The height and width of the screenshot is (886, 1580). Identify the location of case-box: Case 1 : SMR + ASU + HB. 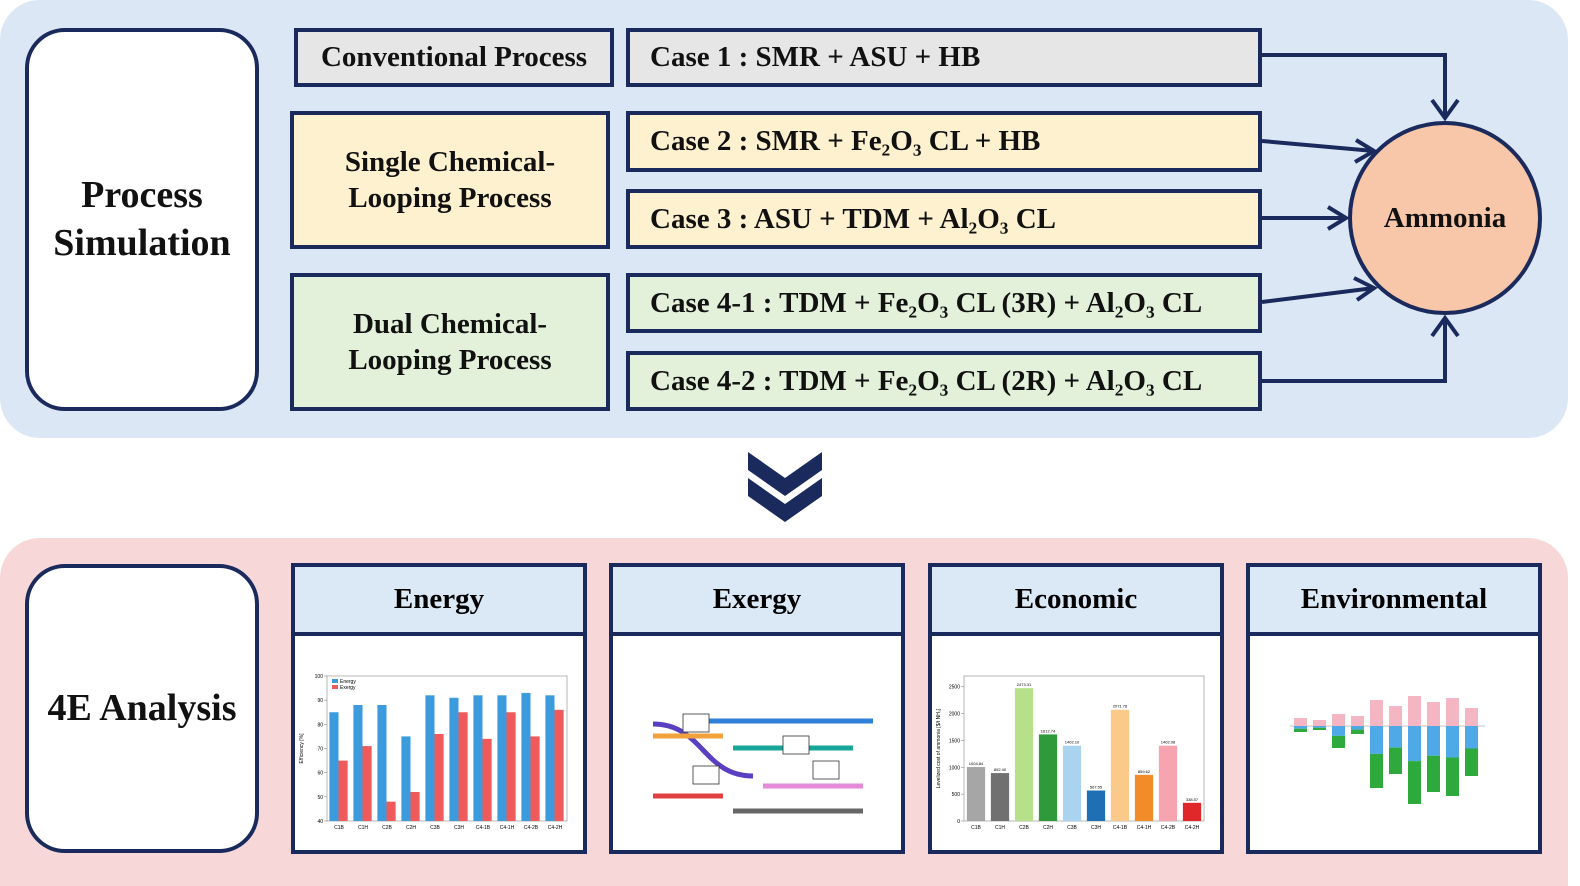
(944, 57).